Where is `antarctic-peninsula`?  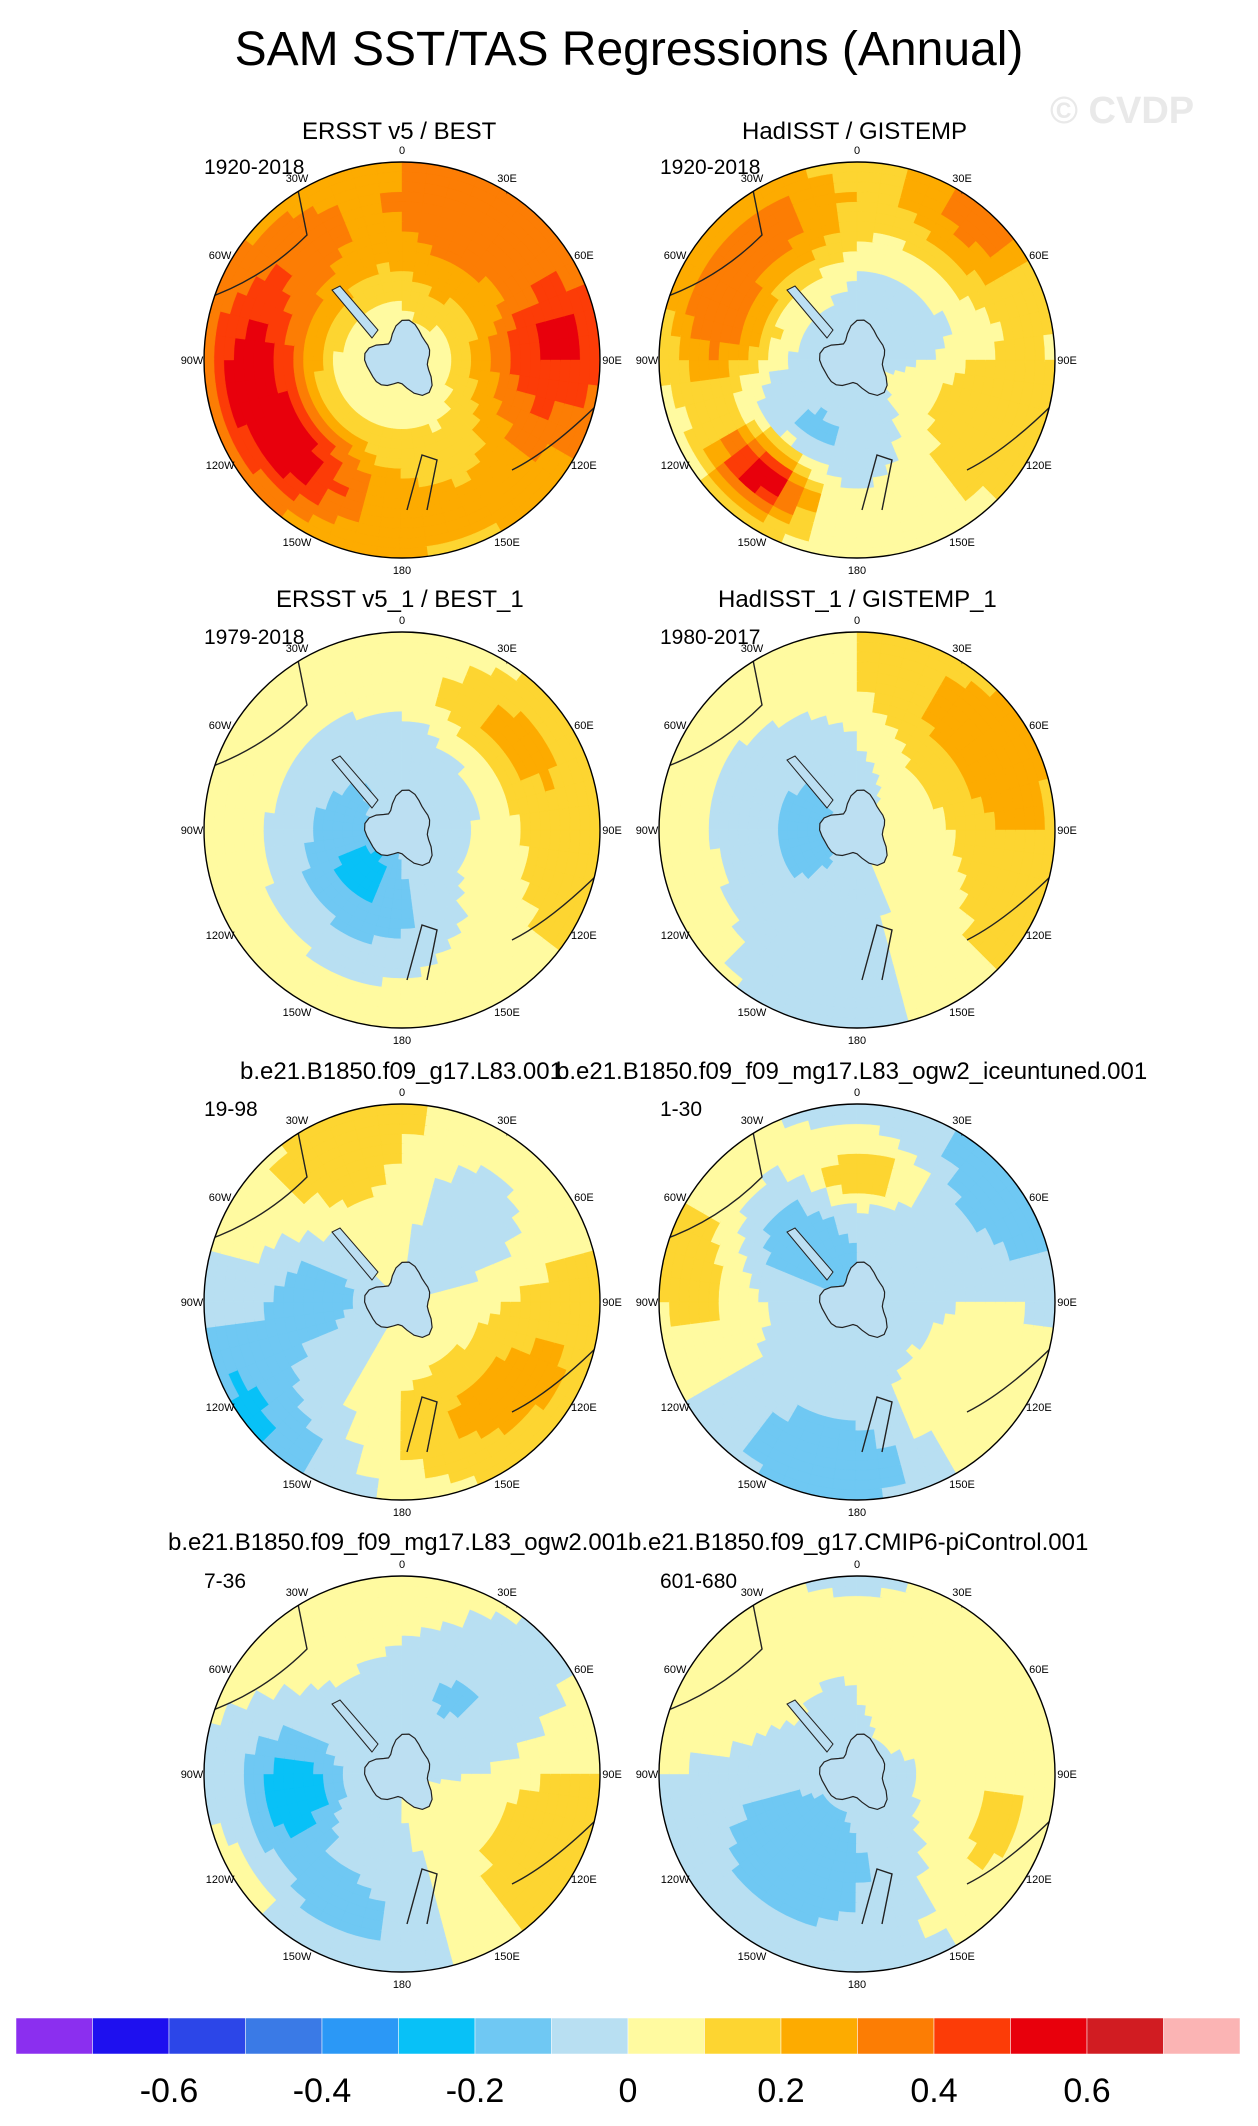 antarctic-peninsula is located at coordinates (355, 1254).